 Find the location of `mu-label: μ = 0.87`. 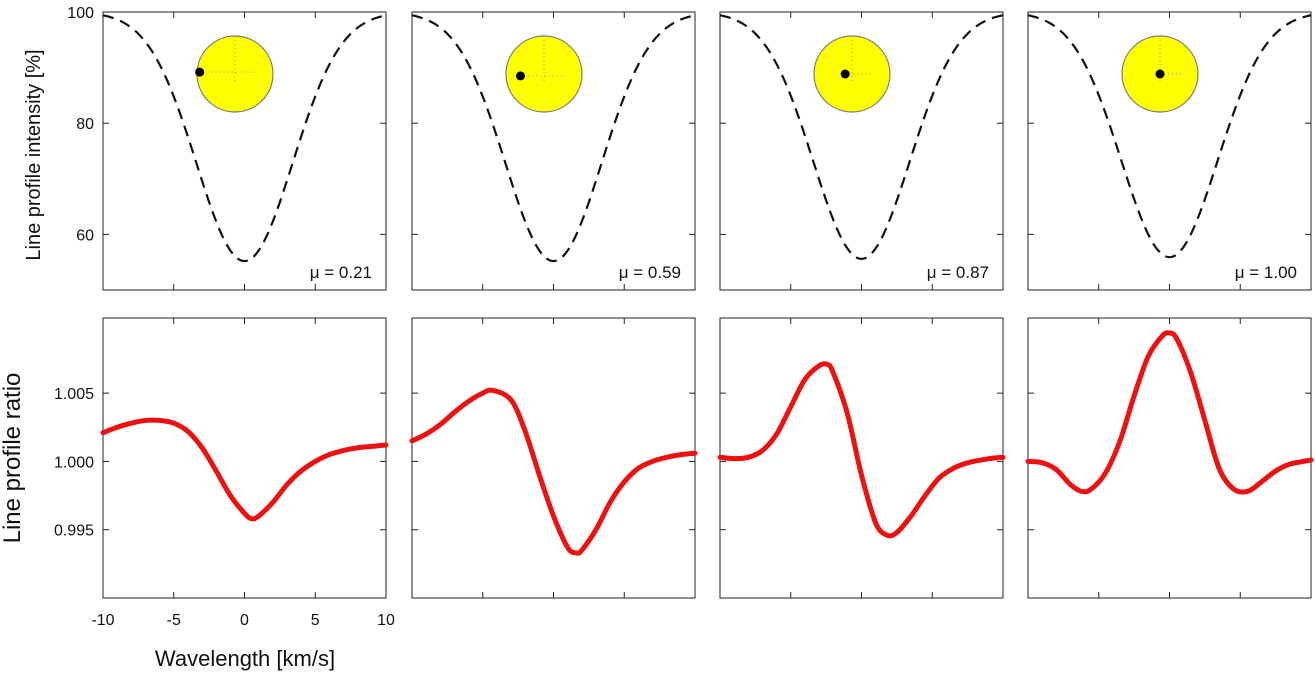

mu-label: μ = 0.87 is located at coordinates (958, 272).